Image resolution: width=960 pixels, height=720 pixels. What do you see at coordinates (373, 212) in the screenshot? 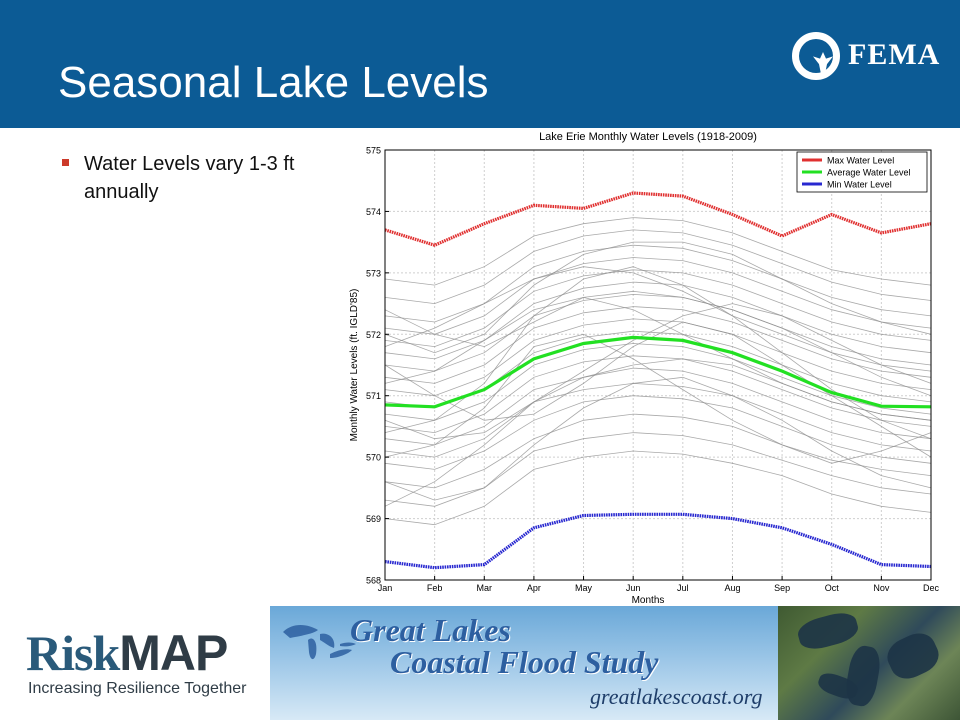
I see `y-tick-label: 574` at bounding box center [373, 212].